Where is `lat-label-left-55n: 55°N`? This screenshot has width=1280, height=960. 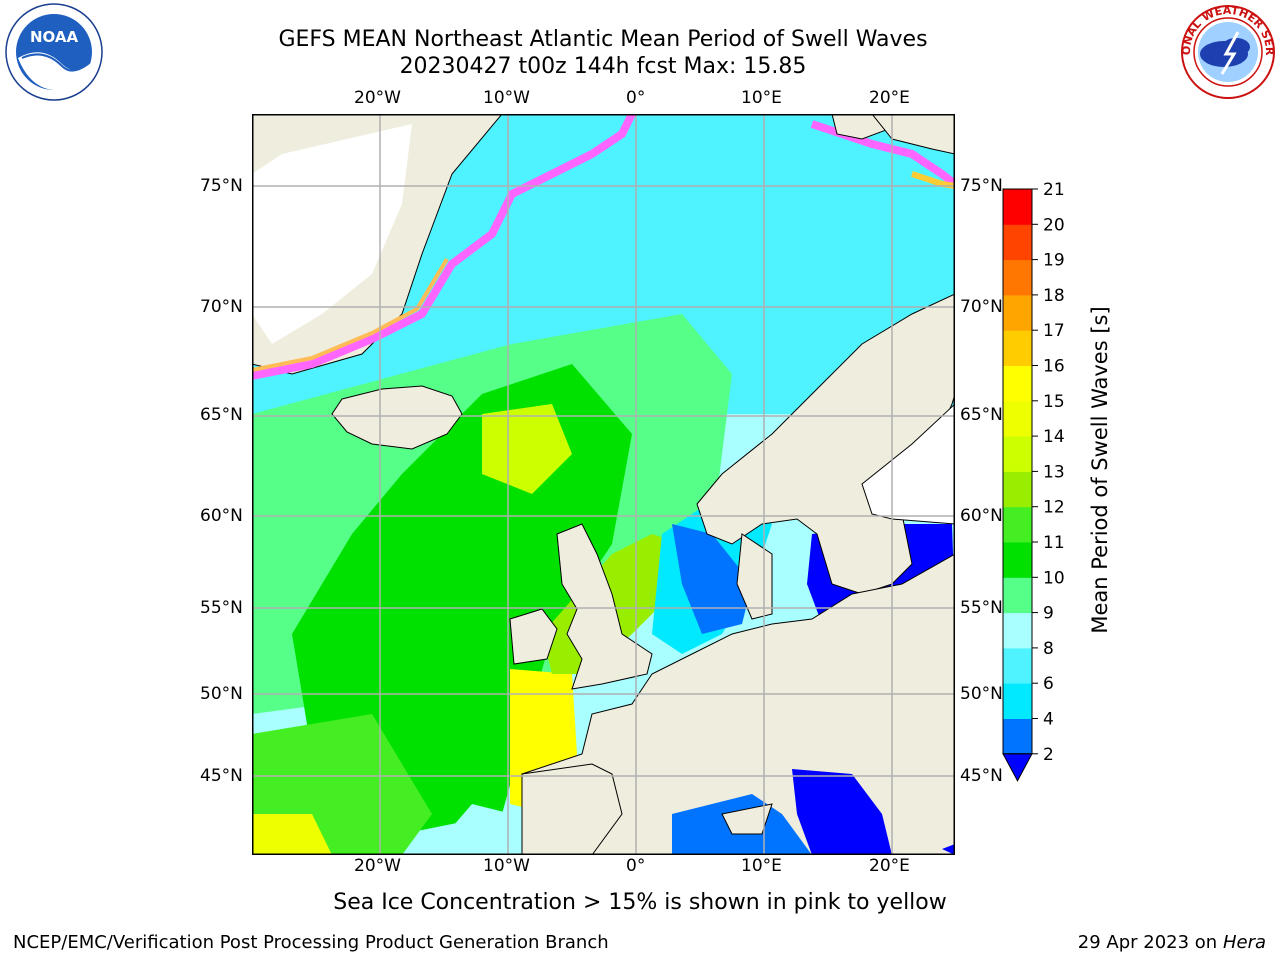 lat-label-left-55n: 55°N is located at coordinates (221, 608).